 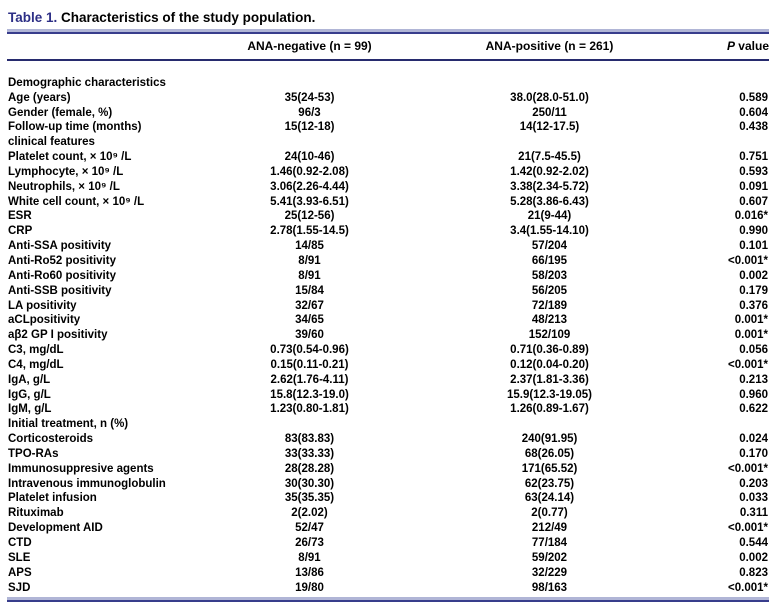 What do you see at coordinates (753, 290) in the screenshot?
I see `p-value-cell: 0.179` at bounding box center [753, 290].